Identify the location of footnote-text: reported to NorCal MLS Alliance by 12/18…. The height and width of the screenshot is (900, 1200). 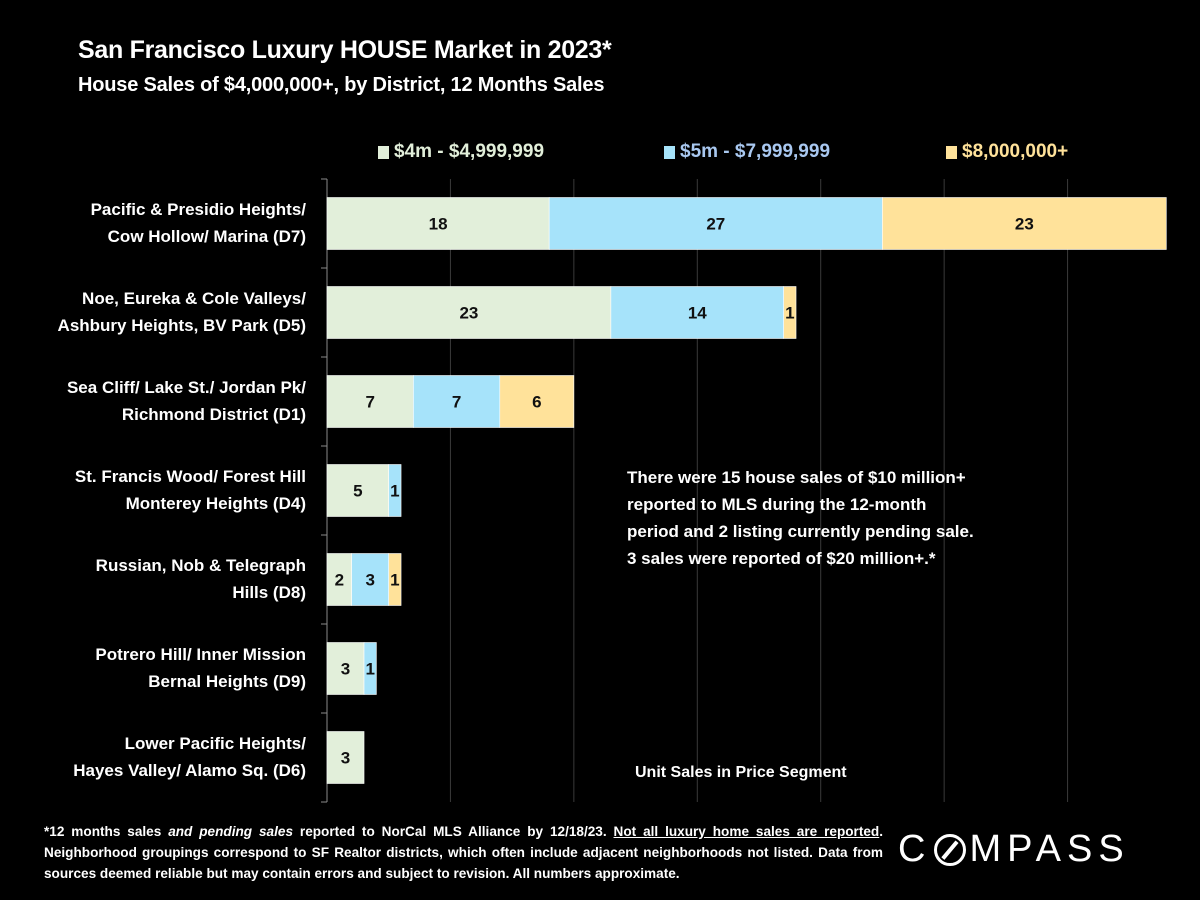
(453, 831).